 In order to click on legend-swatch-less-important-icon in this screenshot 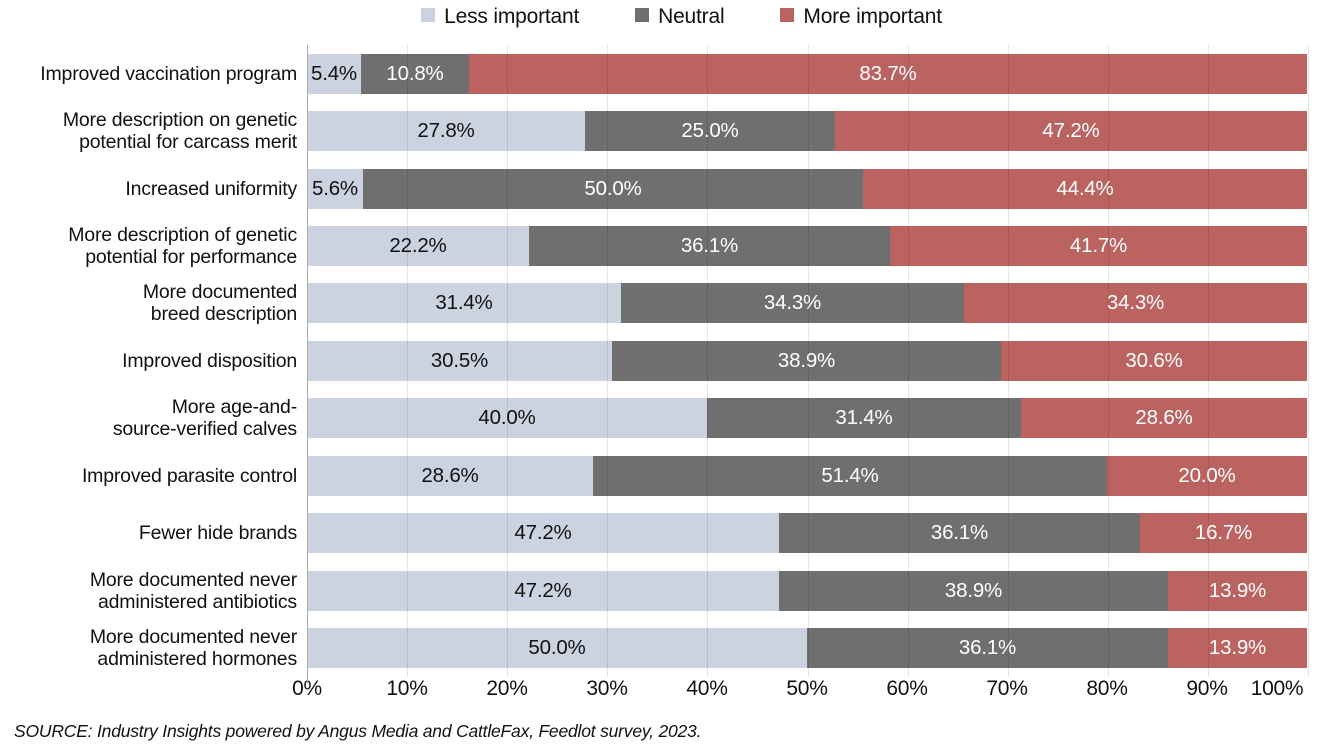, I will do `click(428, 15)`.